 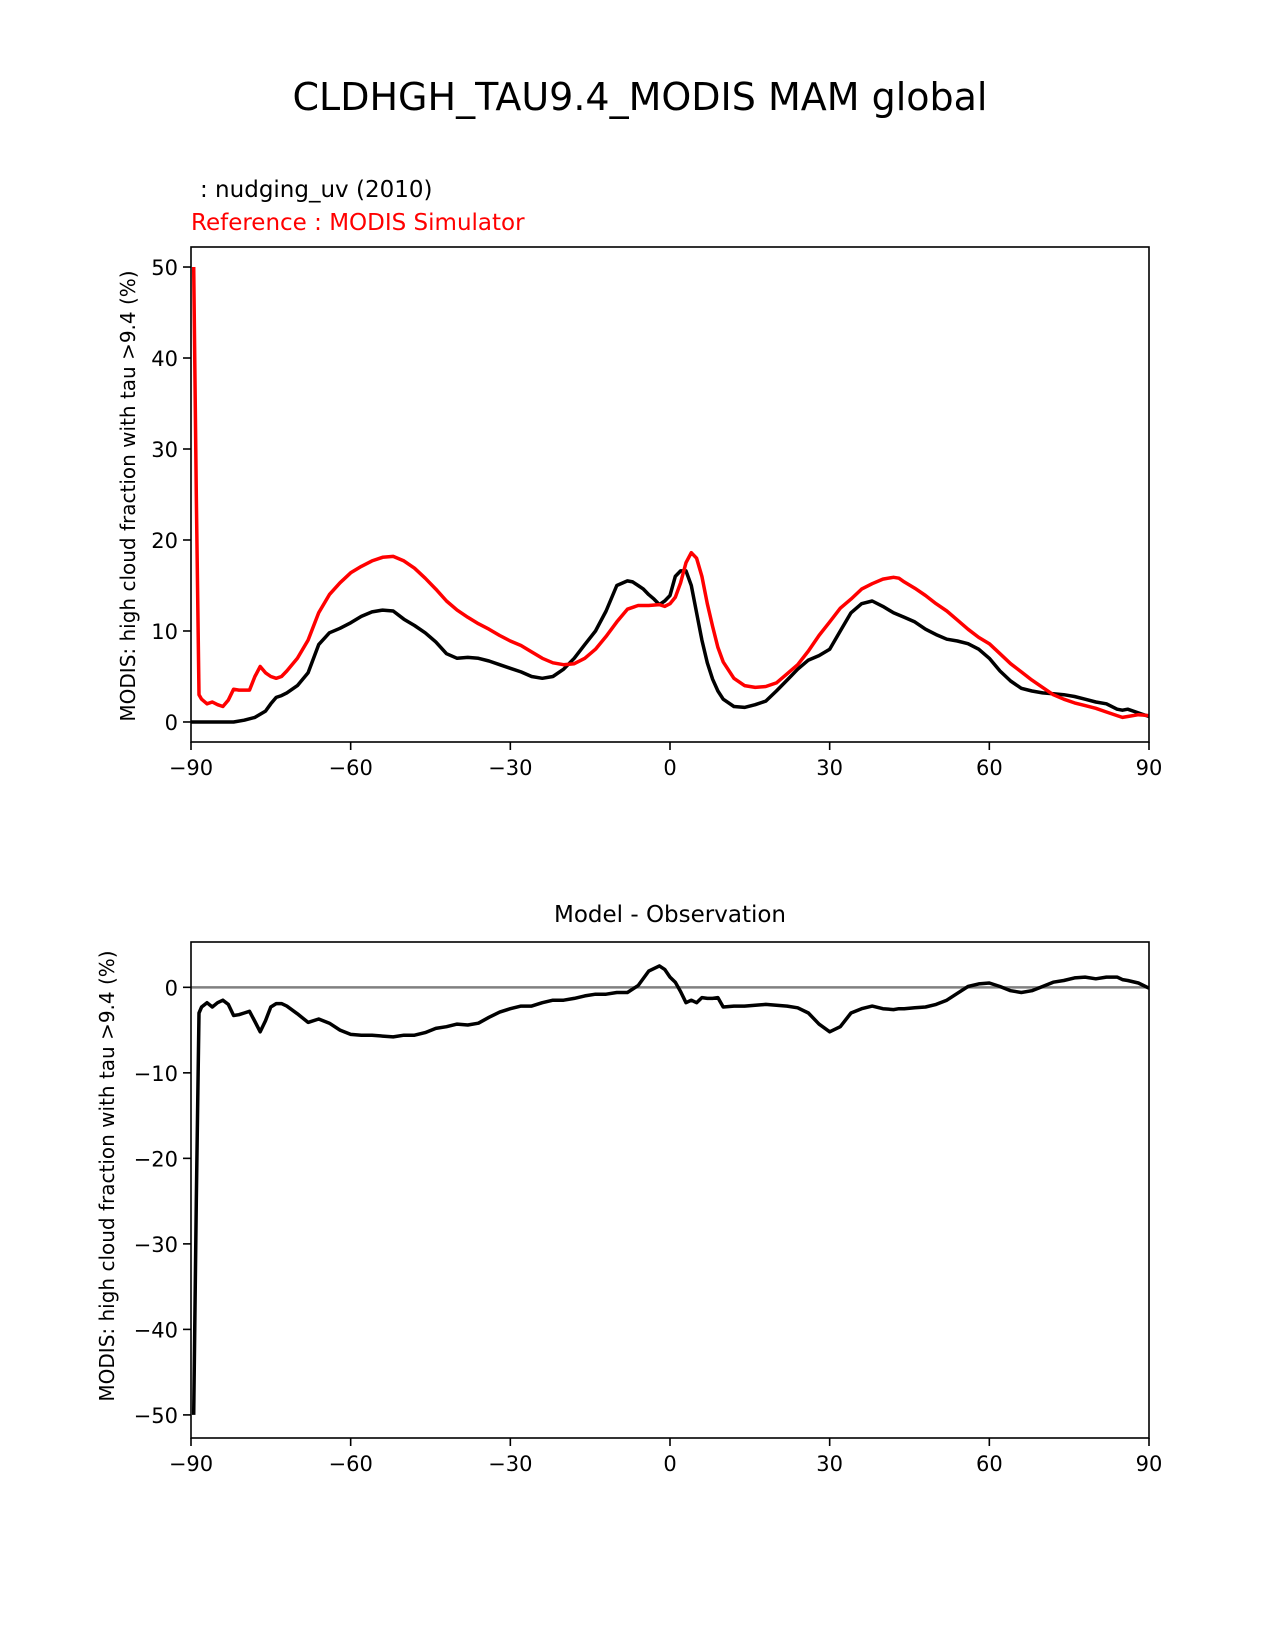 What do you see at coordinates (316, 190) in the screenshot?
I see `test-label: : nudging_uv (2010)` at bounding box center [316, 190].